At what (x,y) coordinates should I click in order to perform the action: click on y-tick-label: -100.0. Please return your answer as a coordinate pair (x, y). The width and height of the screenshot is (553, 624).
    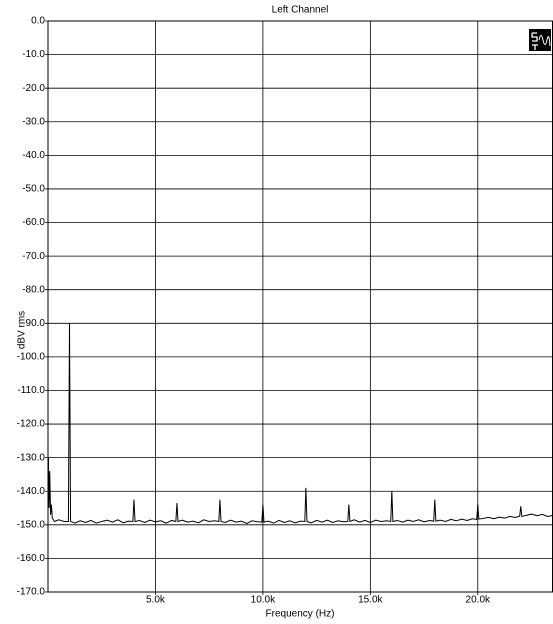
    Looking at the image, I should click on (31, 357).